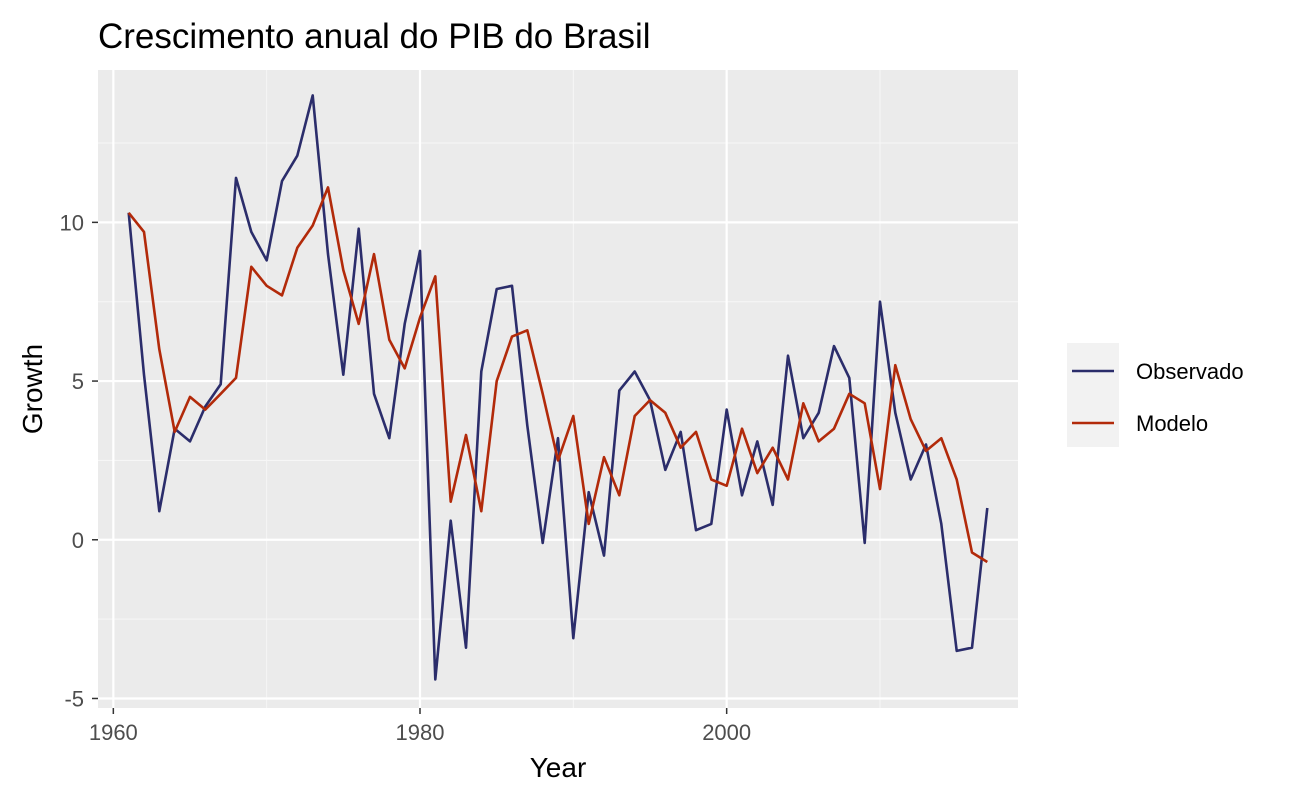  What do you see at coordinates (374, 36) in the screenshot?
I see `chart-title: Crescimento anual do PIB do Brasil` at bounding box center [374, 36].